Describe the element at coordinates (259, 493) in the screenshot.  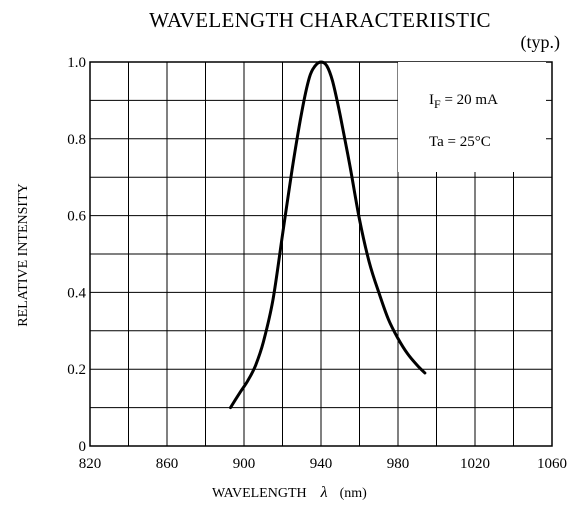
I see `x-axis-title-text: WAVELENGTH` at that location.